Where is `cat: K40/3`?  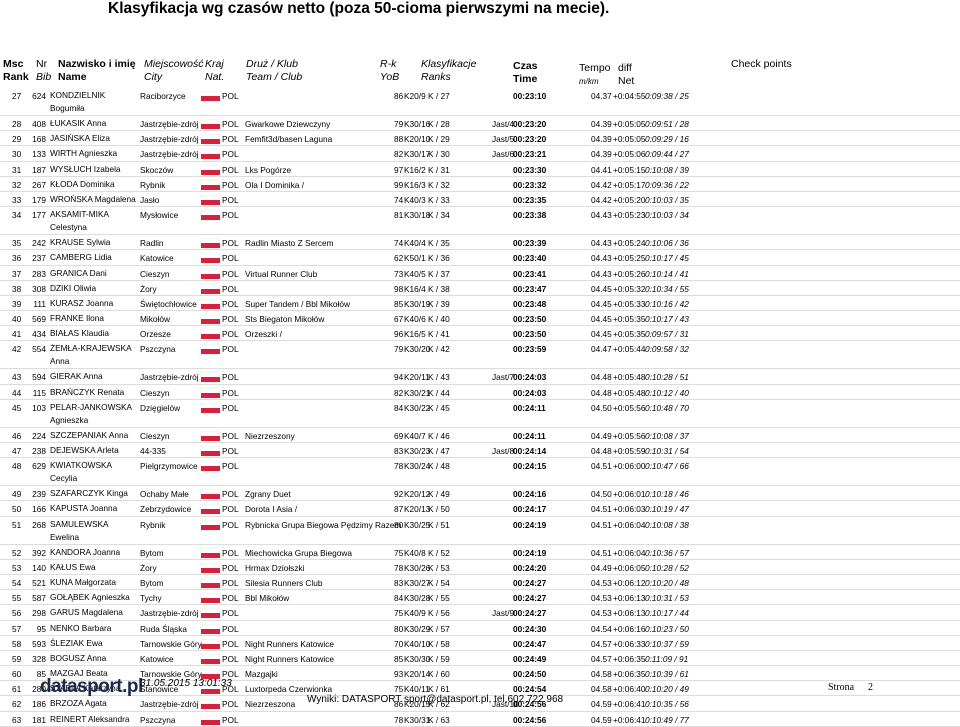
cat: K40/3 is located at coordinates (415, 199).